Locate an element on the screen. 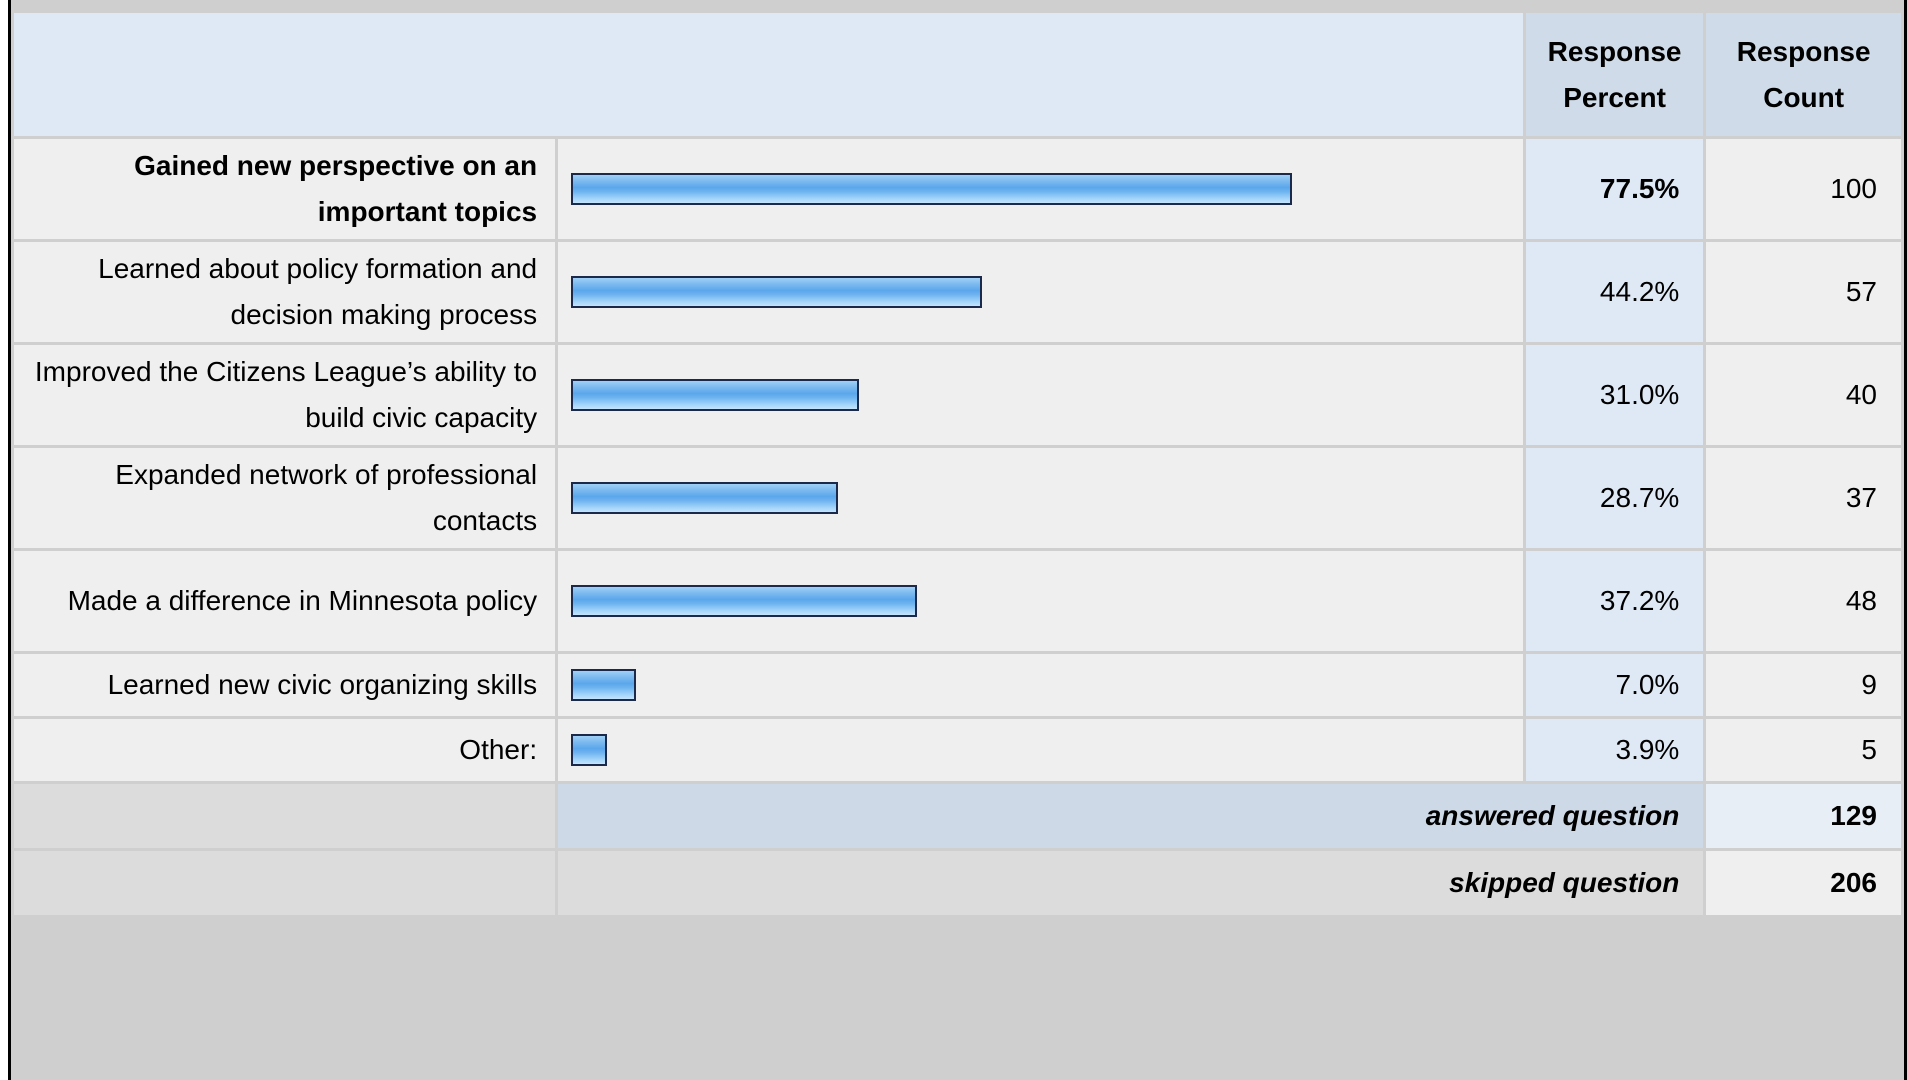 Image resolution: width=1907 pixels, height=1080 pixels. header-row: Response Percent Response Count is located at coordinates (957, 74).